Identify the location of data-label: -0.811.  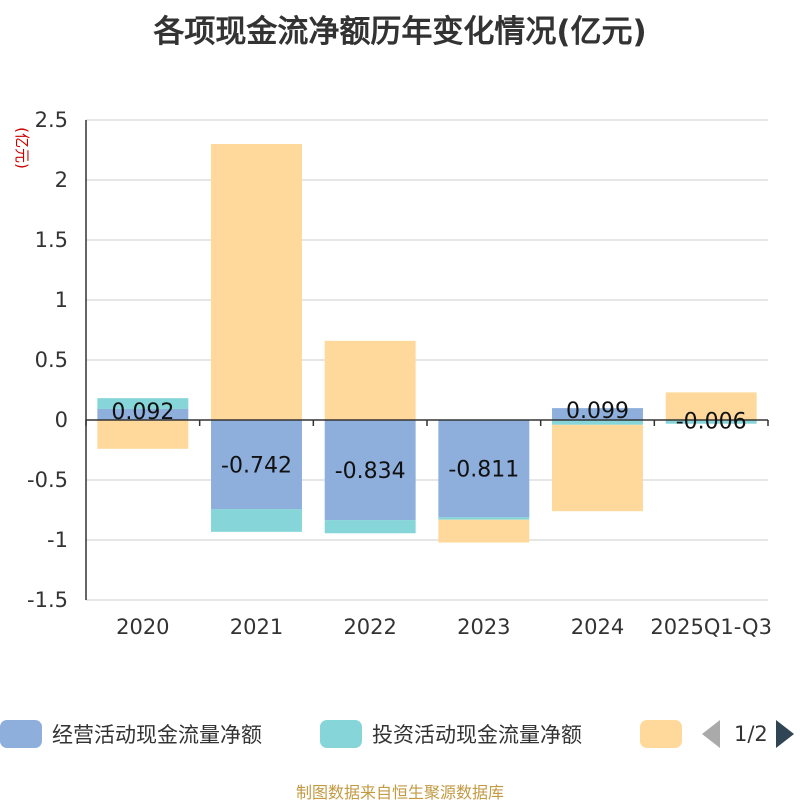
(483, 470).